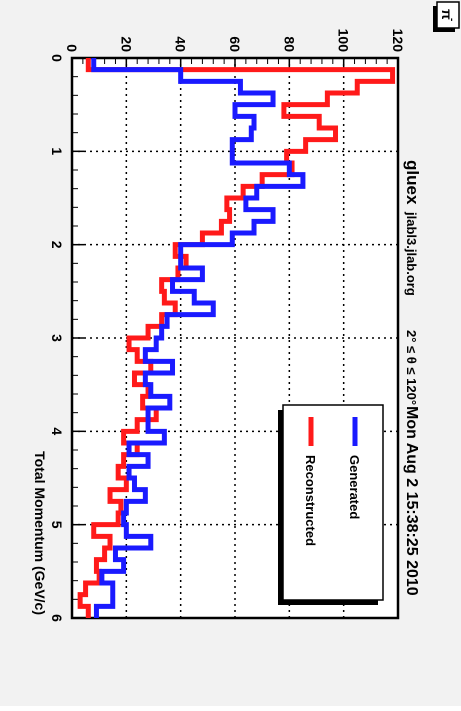 This screenshot has width=461, height=711. Describe the element at coordinates (411, 367) in the screenshot. I see `cut-label: 2° ≤ θ ≤ 120°` at that location.